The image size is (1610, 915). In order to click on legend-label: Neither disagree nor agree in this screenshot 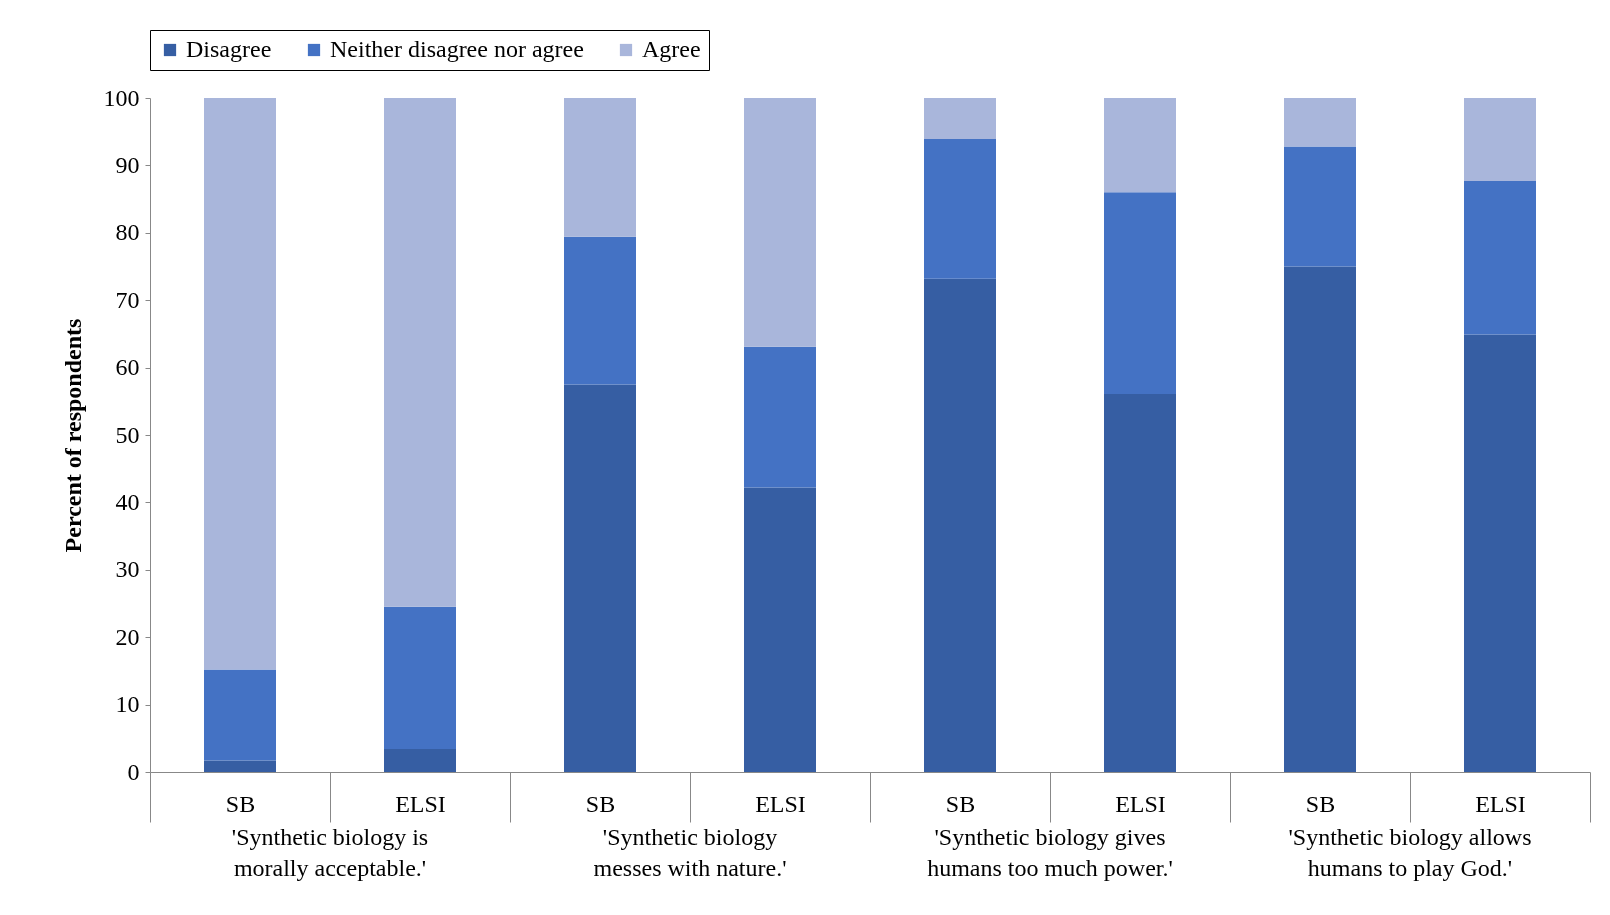, I will do `click(457, 49)`.